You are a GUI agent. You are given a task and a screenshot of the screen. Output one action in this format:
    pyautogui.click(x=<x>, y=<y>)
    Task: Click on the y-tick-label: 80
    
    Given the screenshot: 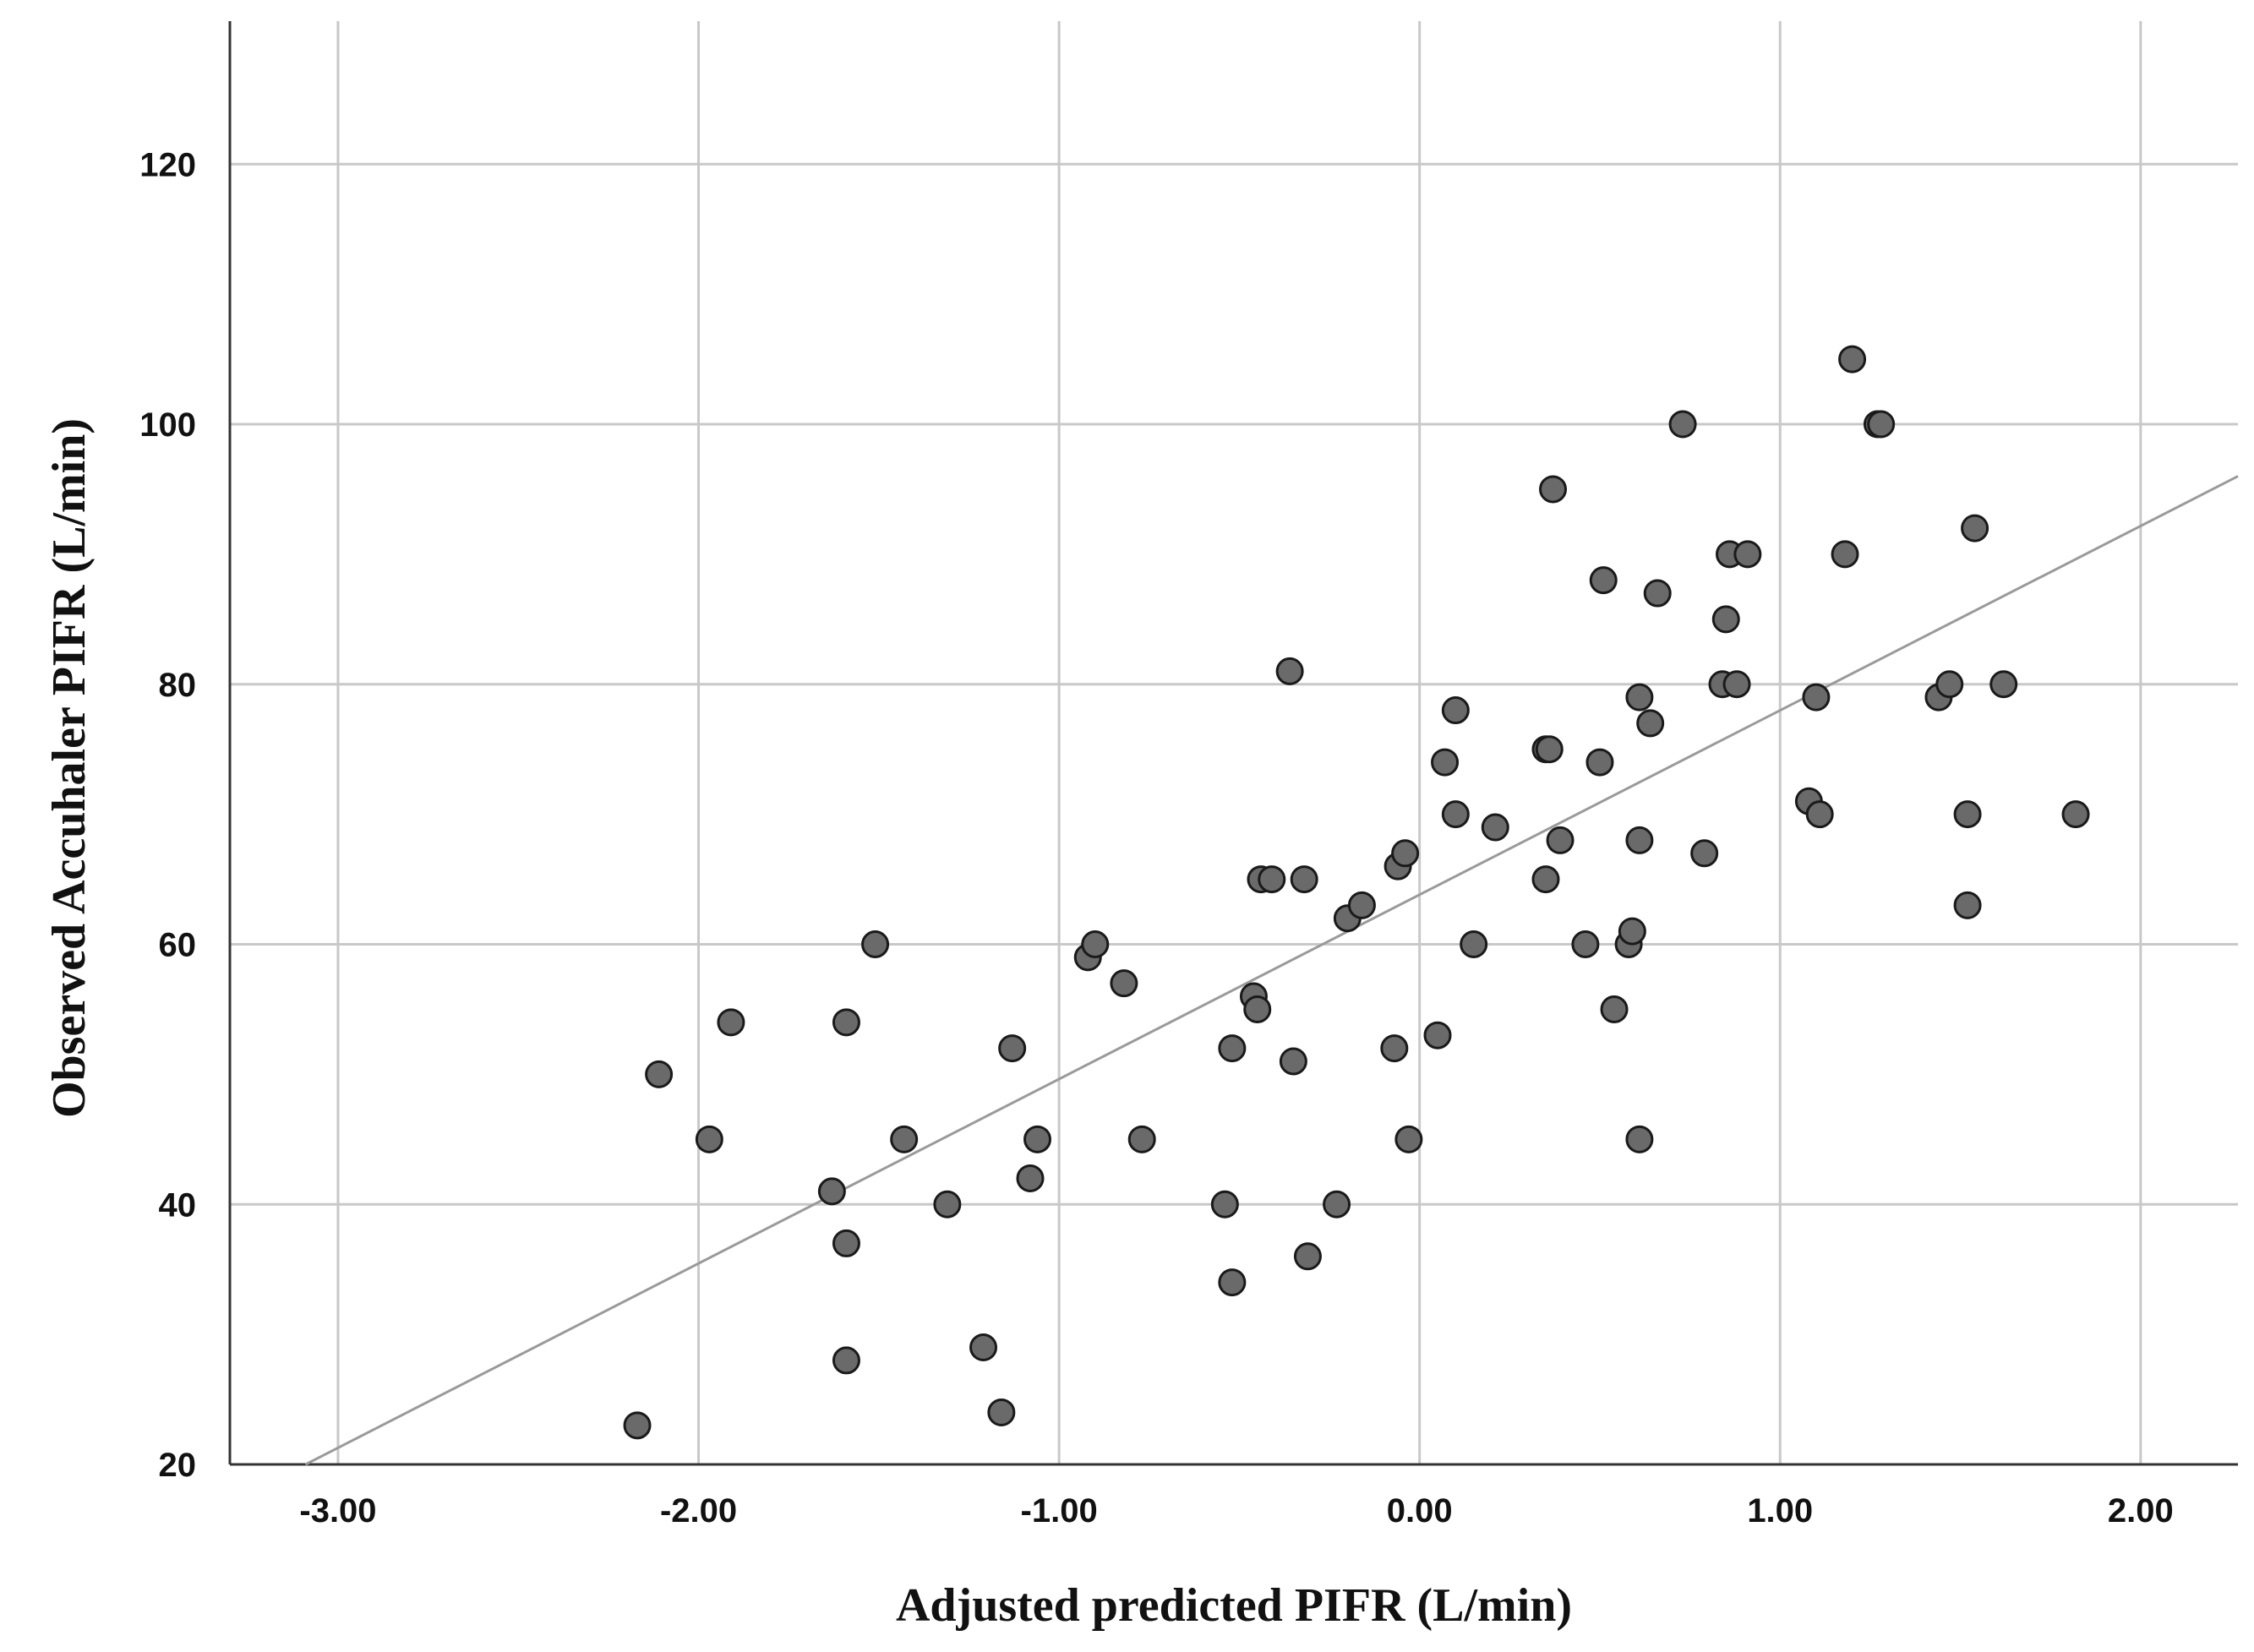 What is the action you would take?
    pyautogui.click(x=178, y=685)
    